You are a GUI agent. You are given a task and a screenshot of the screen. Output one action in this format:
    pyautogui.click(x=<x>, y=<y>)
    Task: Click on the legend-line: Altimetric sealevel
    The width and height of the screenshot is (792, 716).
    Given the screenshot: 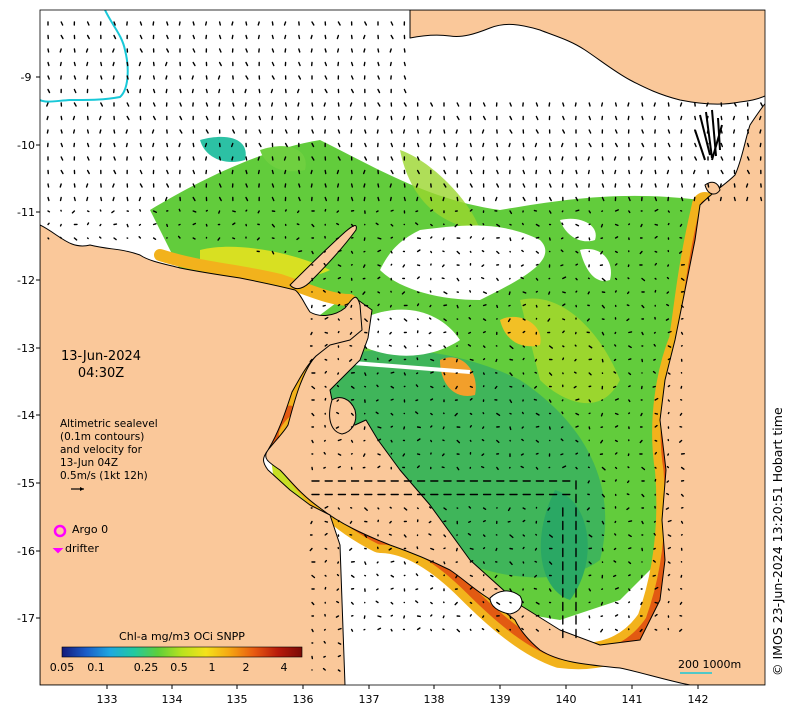 What is the action you would take?
    pyautogui.click(x=109, y=424)
    